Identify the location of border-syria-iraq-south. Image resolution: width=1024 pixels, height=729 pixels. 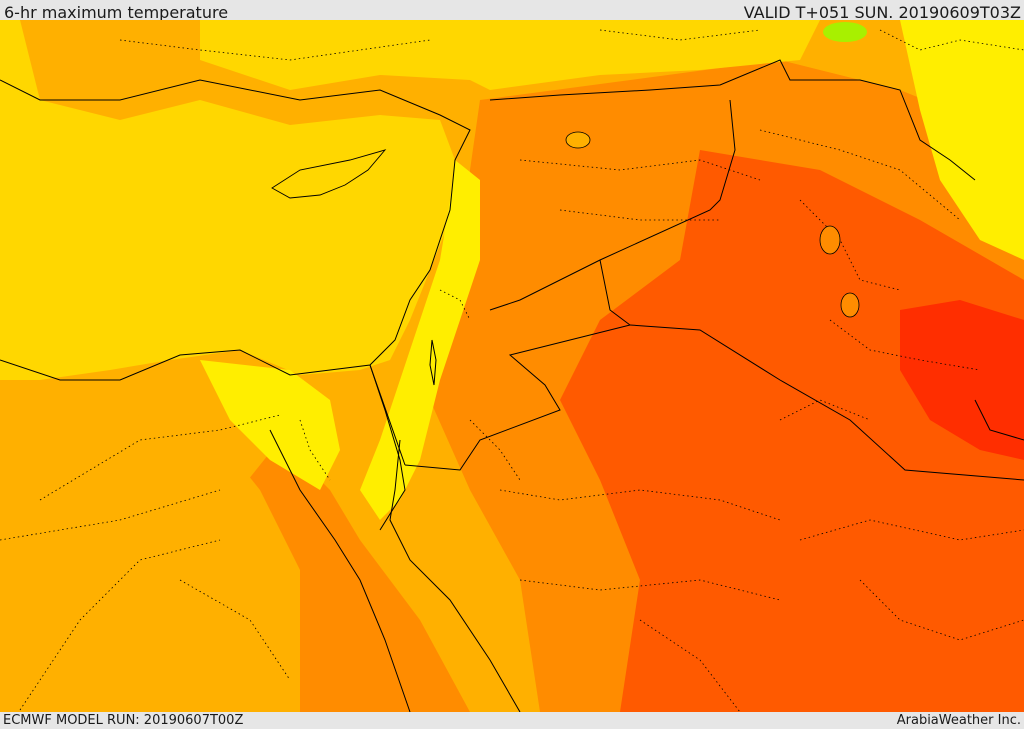
(612, 205).